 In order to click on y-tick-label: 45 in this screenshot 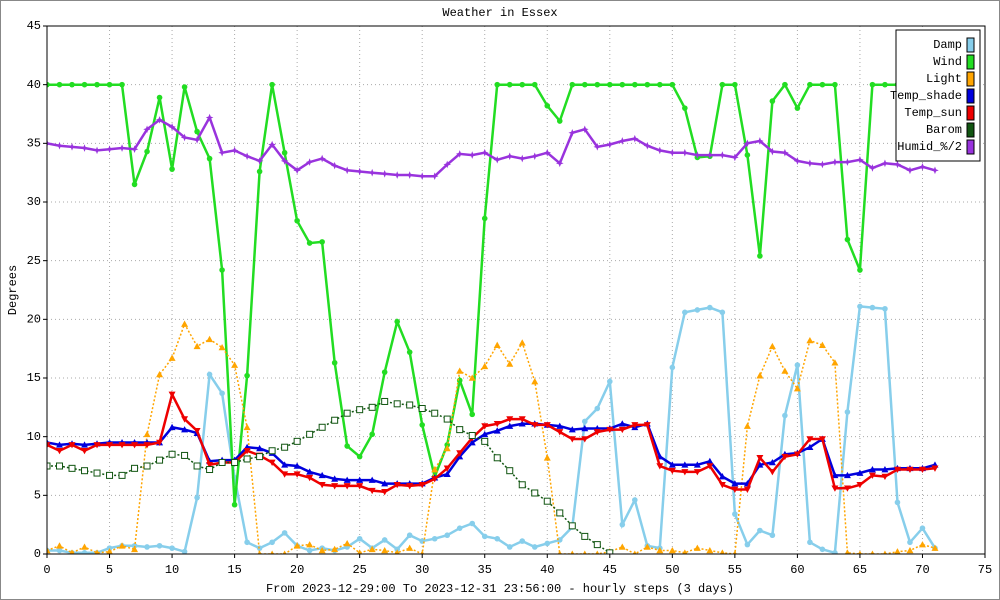, I will do `click(34, 26)`.